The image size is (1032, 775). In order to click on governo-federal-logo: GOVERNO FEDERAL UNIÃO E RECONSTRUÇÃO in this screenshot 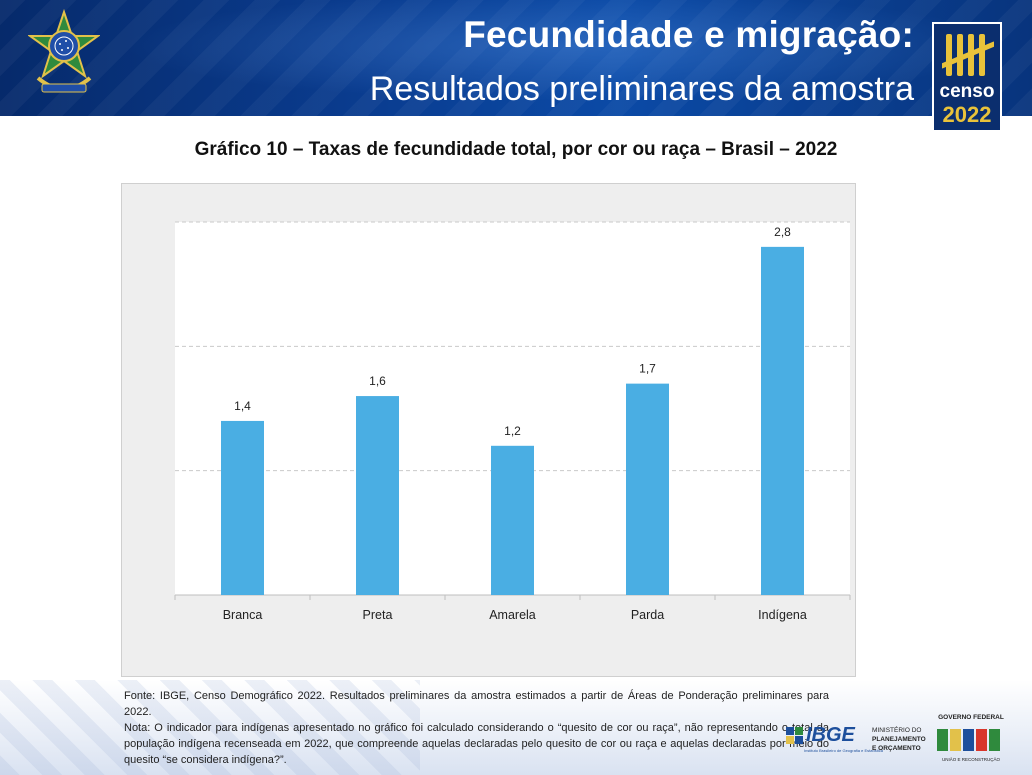, I will do `click(971, 742)`.